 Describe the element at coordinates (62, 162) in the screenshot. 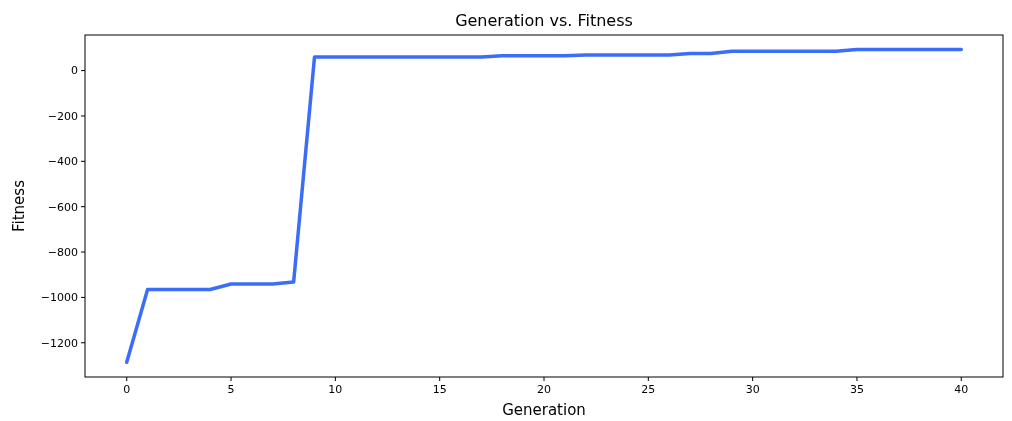

I see `y-tick-label: −400` at that location.